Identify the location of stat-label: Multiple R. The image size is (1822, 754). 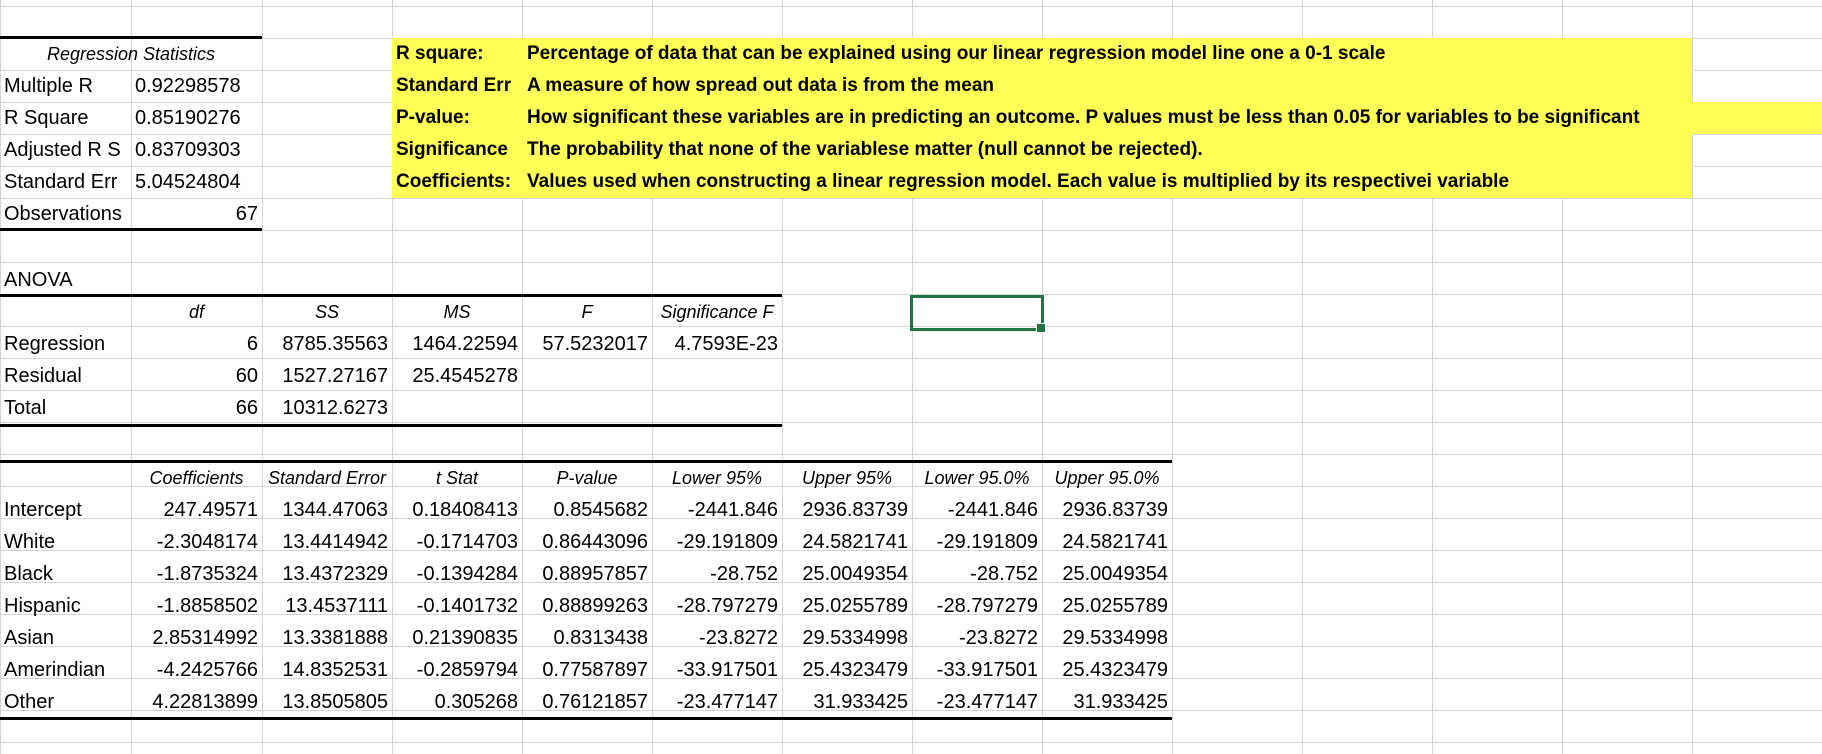
(48, 86).